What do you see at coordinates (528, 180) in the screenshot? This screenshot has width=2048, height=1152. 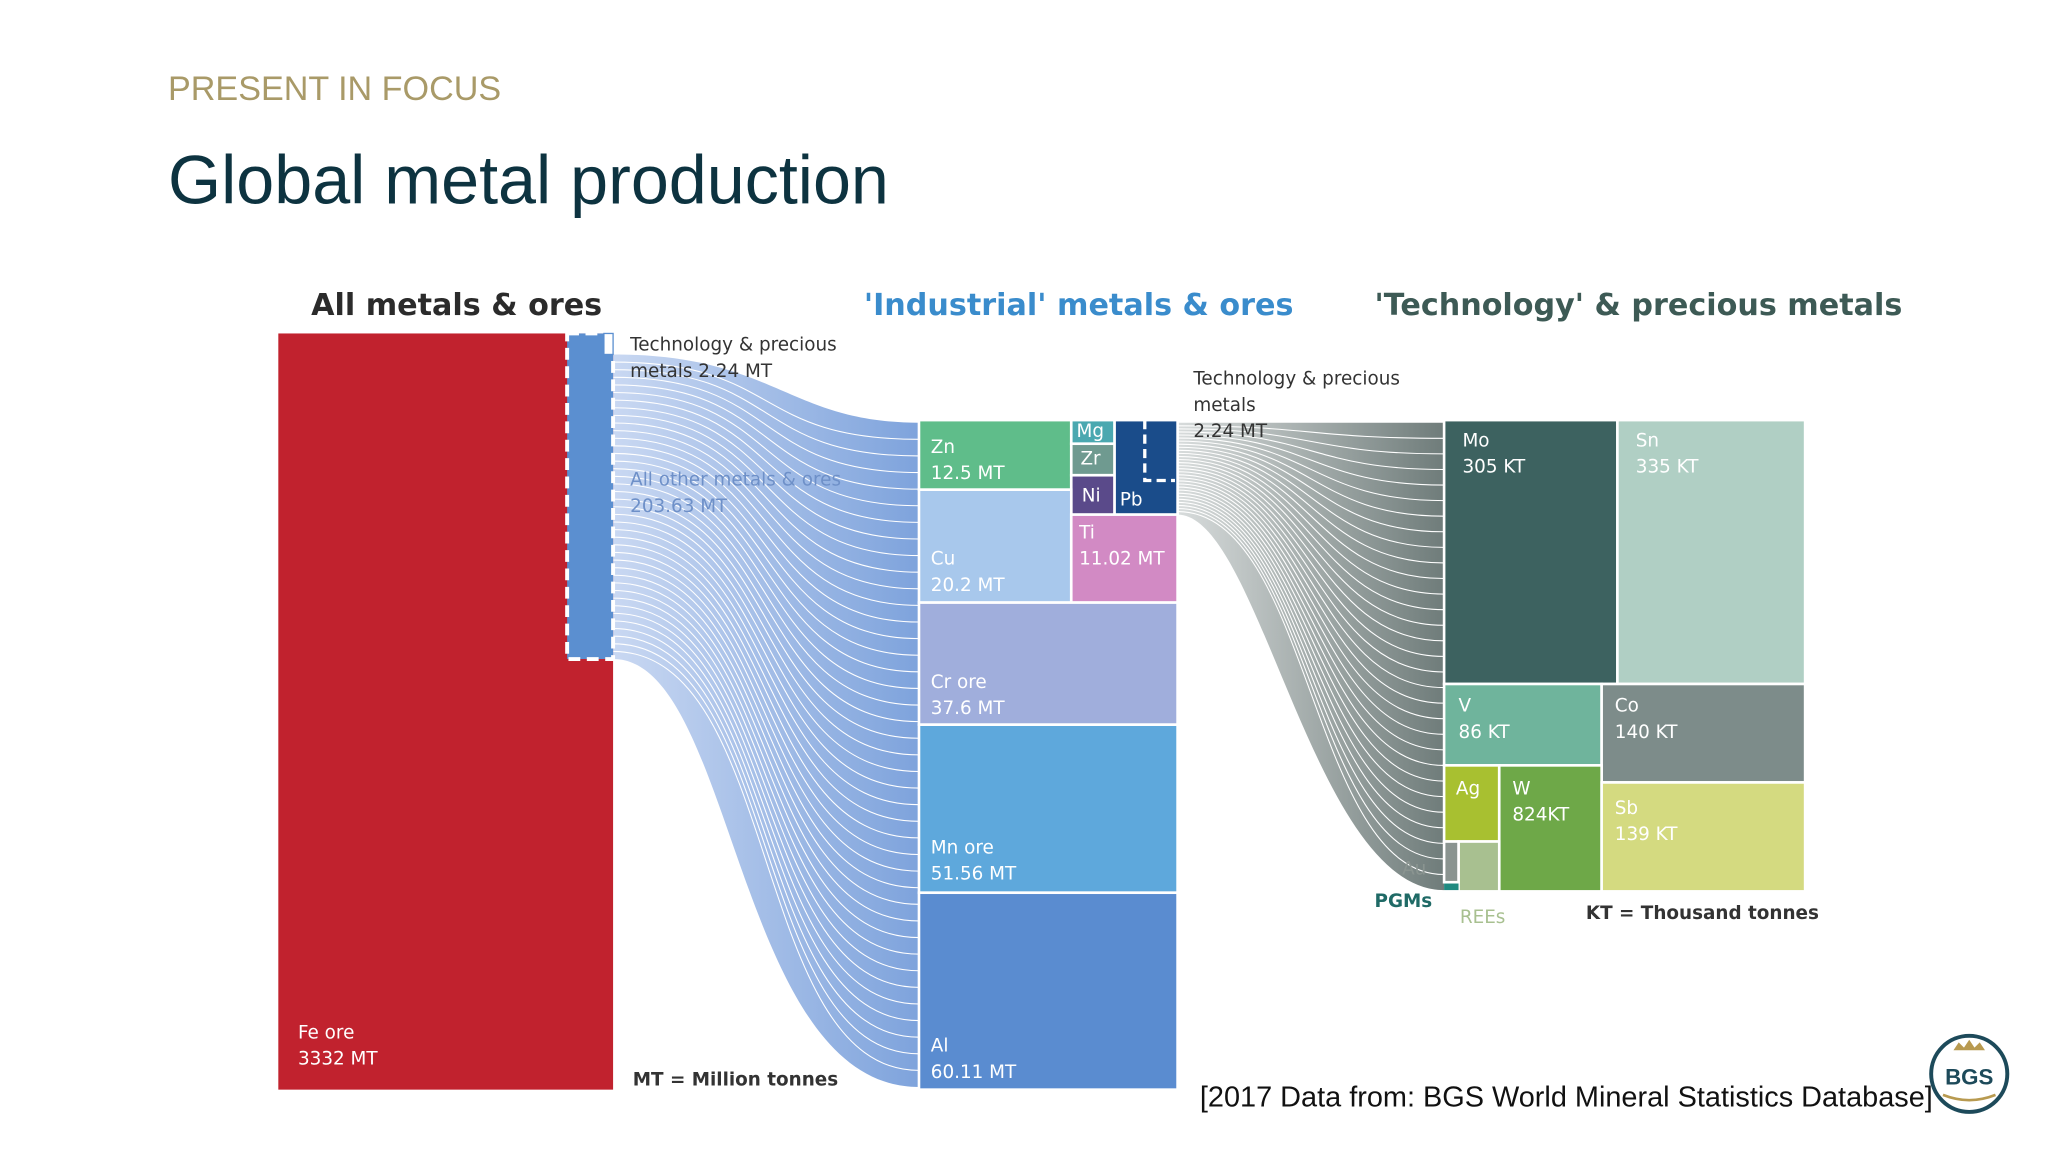 I see `slide-title: Global metal production` at bounding box center [528, 180].